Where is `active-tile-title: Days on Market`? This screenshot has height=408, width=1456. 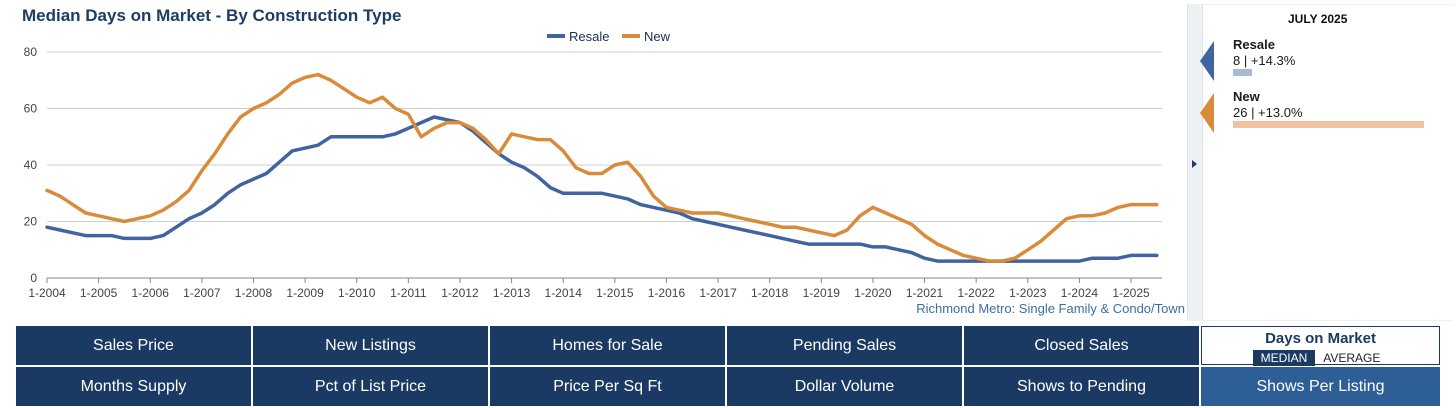
active-tile-title: Days on Market is located at coordinates (1320, 338).